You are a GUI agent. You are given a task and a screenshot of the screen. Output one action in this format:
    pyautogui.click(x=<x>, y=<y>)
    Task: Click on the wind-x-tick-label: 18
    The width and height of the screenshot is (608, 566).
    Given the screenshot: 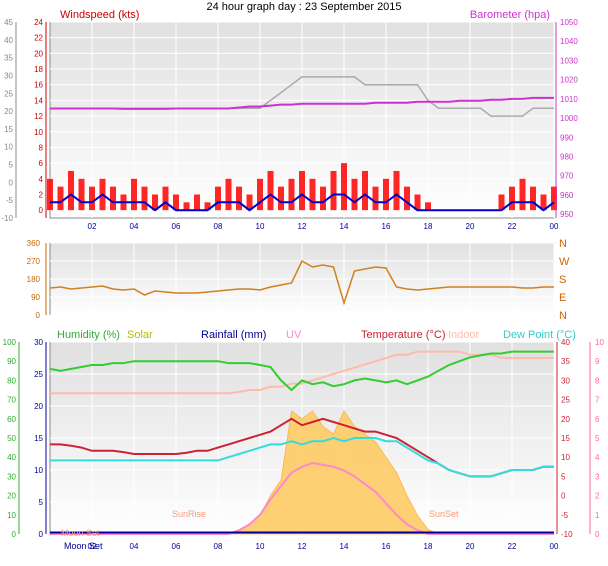 What is the action you would take?
    pyautogui.click(x=428, y=226)
    